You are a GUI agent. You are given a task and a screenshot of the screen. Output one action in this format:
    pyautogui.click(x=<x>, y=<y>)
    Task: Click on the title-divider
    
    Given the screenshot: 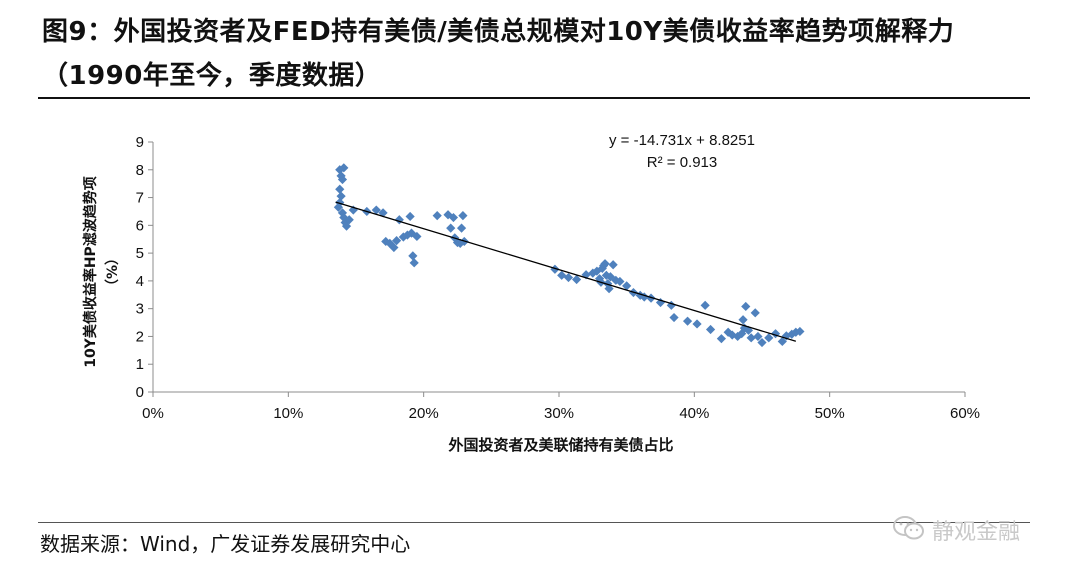 What is the action you would take?
    pyautogui.click(x=534, y=98)
    